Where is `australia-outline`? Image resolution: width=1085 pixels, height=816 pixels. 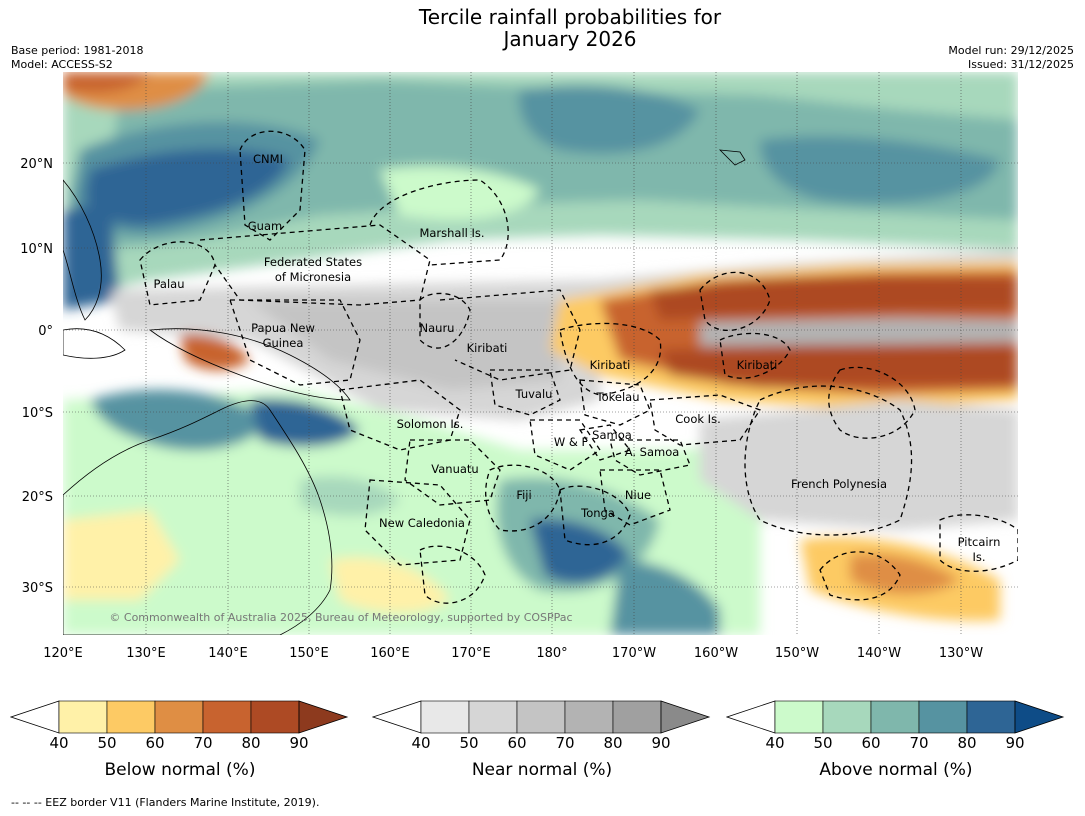 australia-outline is located at coordinates (198, 517).